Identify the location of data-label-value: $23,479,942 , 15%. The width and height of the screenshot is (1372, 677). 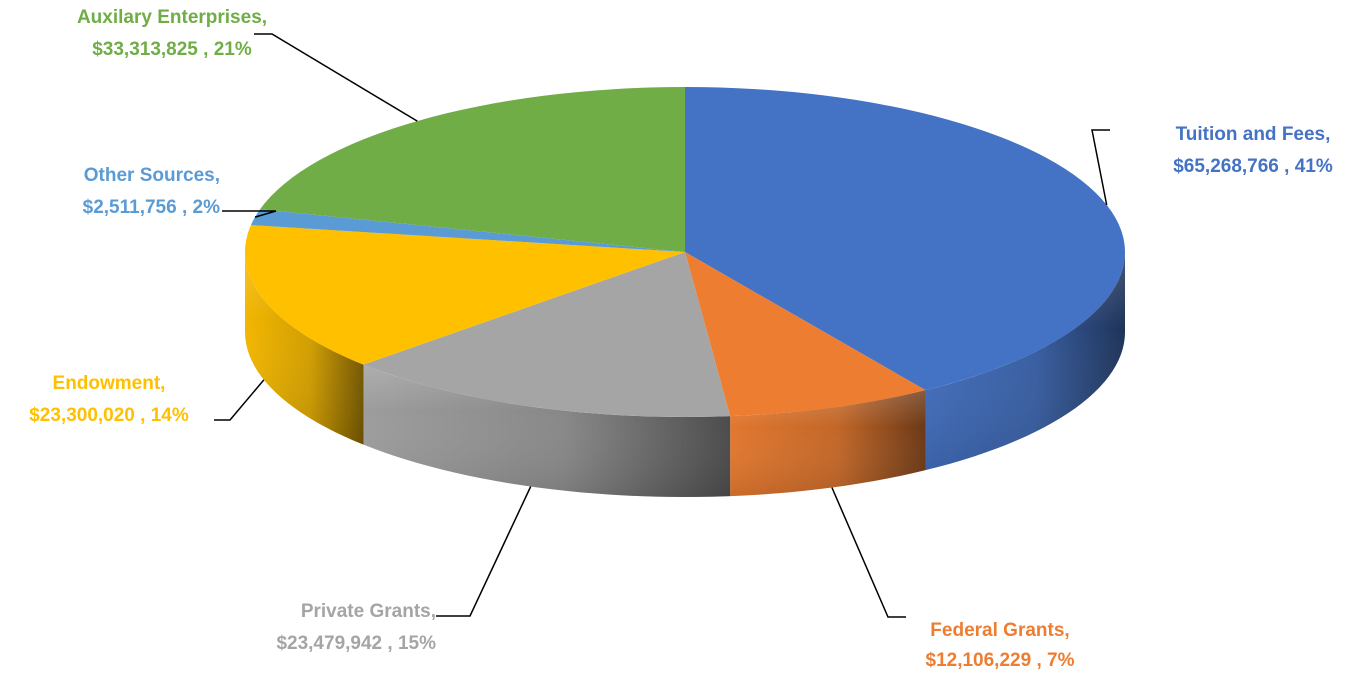
(356, 643).